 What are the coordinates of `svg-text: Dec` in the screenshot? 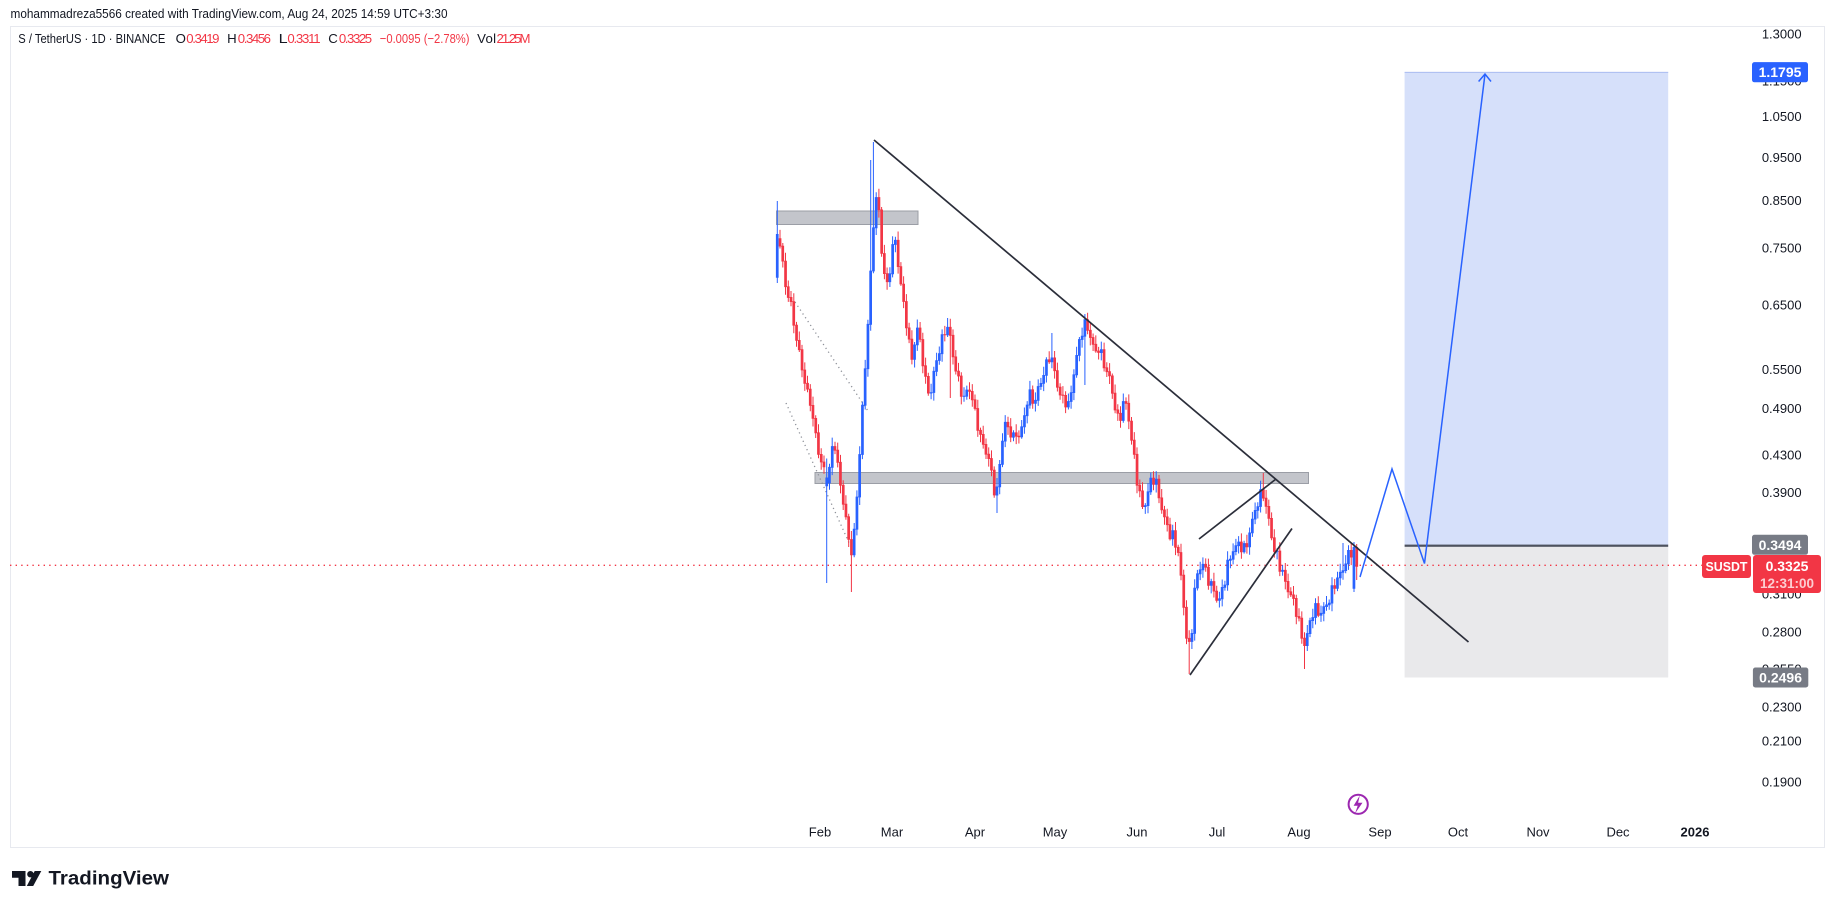 It's located at (1618, 832).